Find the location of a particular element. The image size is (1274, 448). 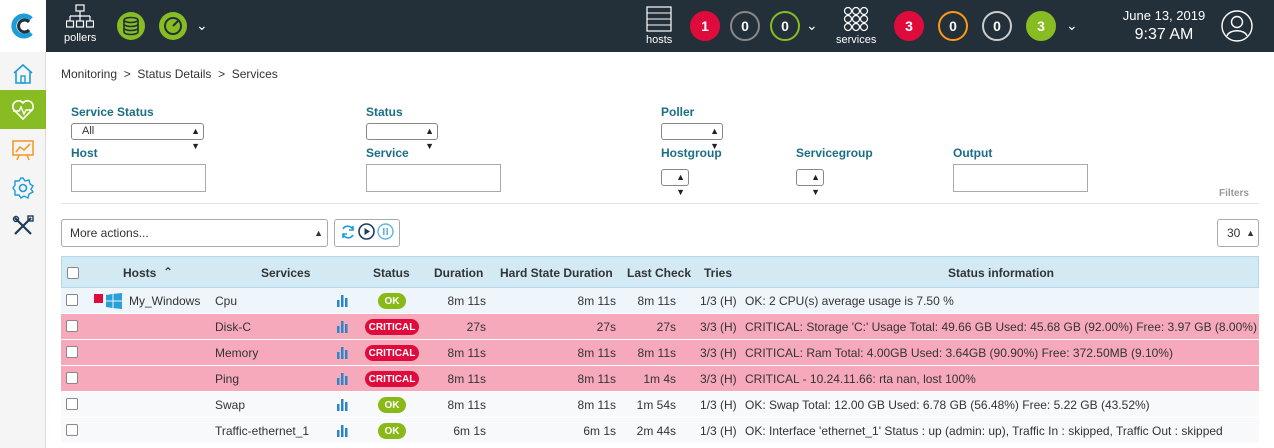

host-name: My_Windows is located at coordinates (165, 301).